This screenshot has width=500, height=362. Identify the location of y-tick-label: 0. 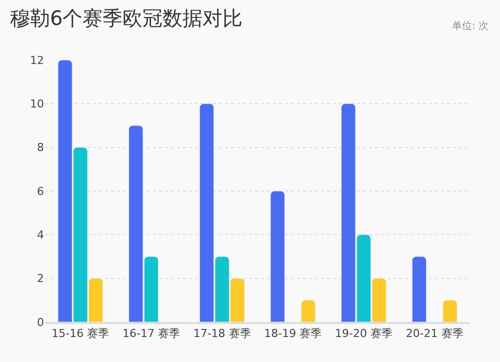
(40, 322).